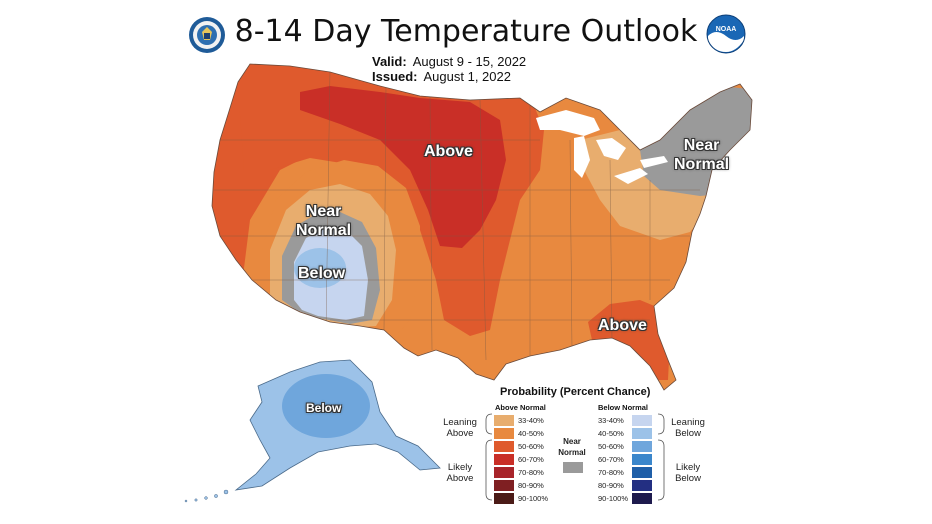  I want to click on page-title: 8-14 Day Temperature Outlook, so click(466, 31).